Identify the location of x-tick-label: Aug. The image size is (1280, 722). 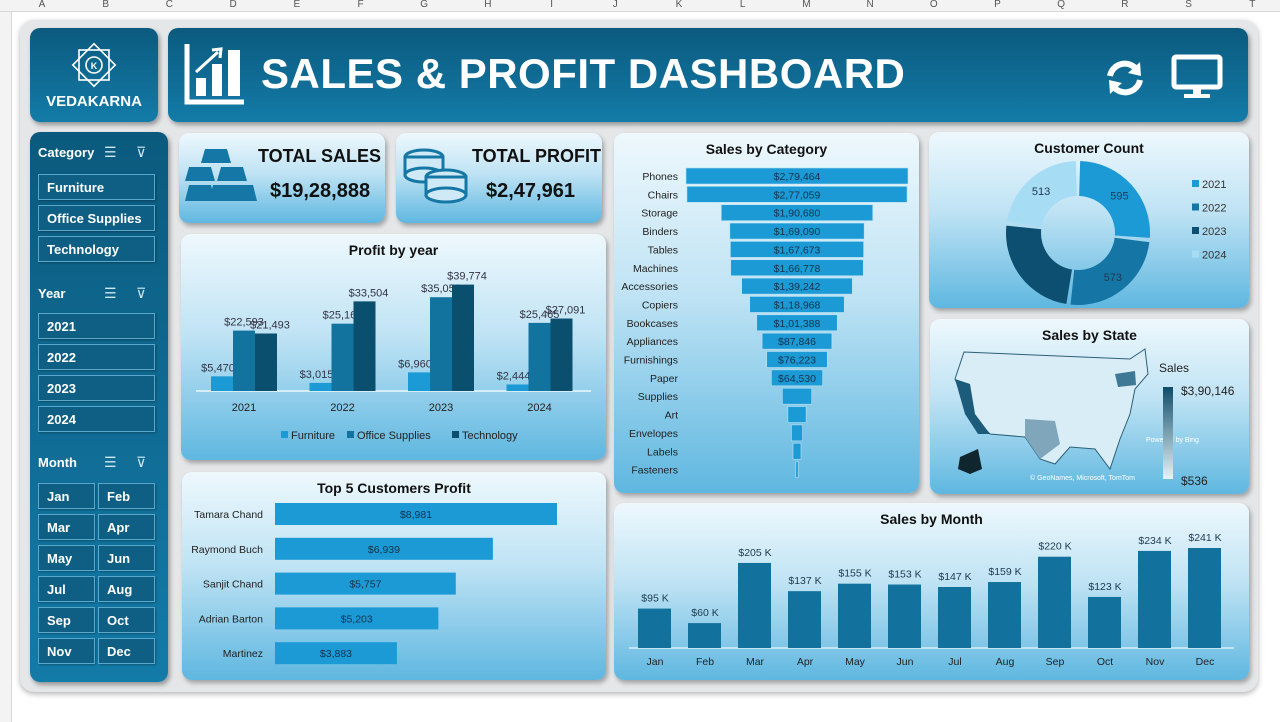
(1005, 662).